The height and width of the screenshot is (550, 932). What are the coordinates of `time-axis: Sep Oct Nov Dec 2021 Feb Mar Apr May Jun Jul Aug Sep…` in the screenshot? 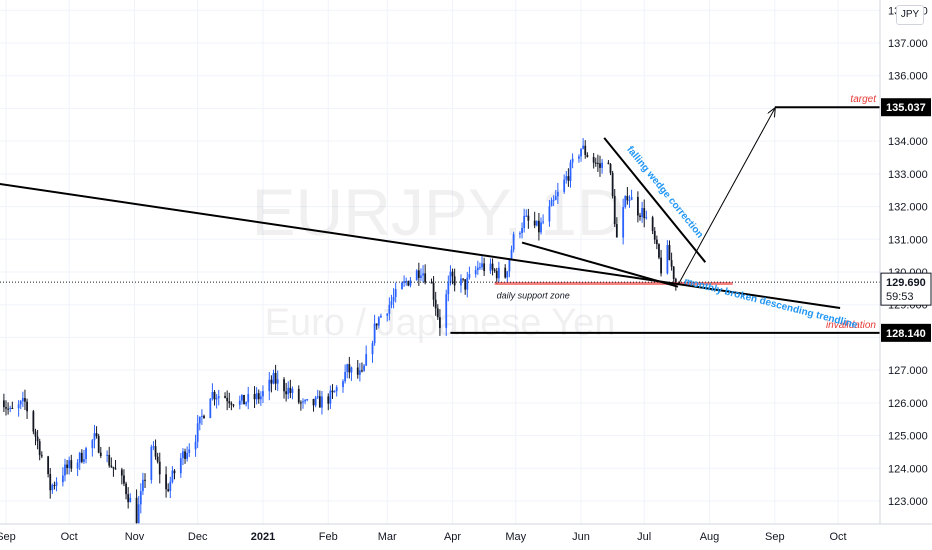 It's located at (466, 536).